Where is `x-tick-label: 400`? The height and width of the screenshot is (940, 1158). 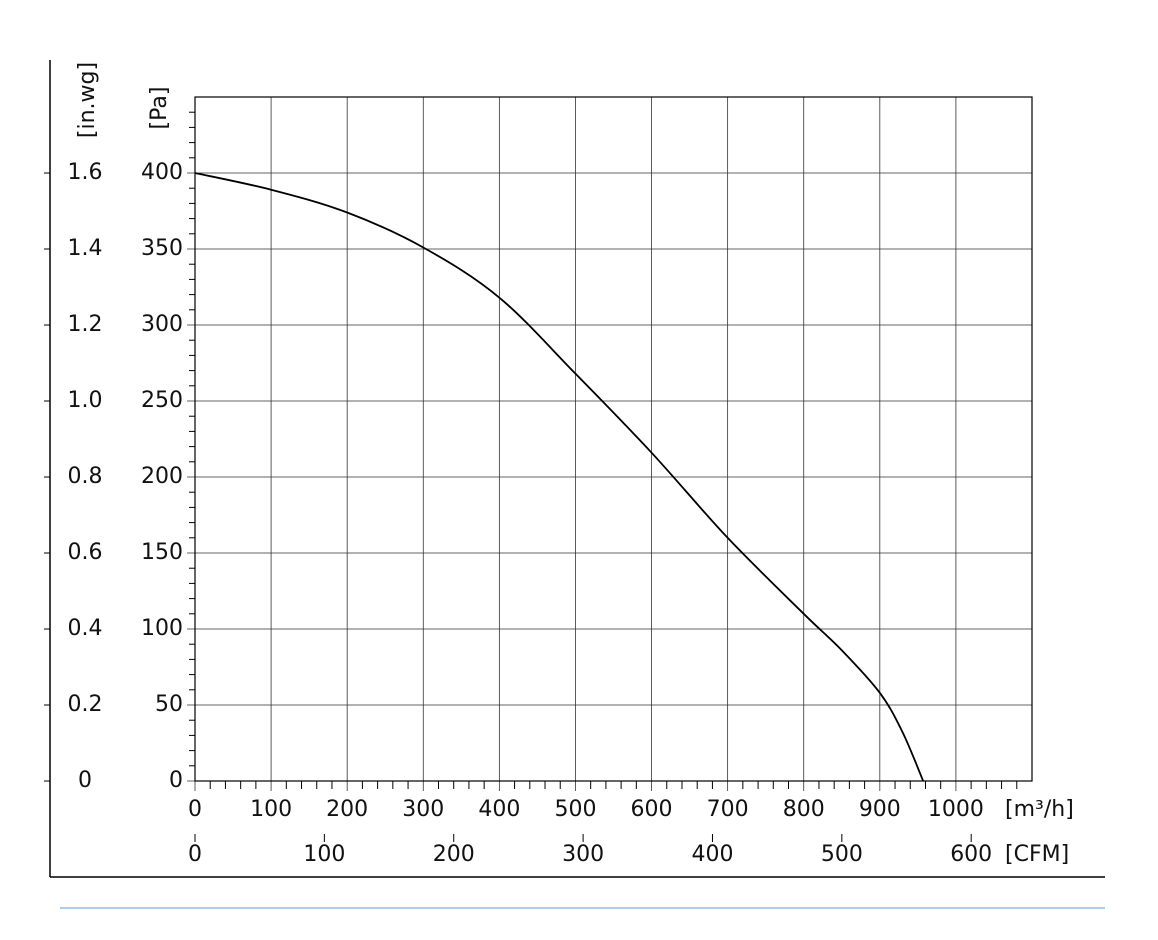
x-tick-label: 400 is located at coordinates (499, 809).